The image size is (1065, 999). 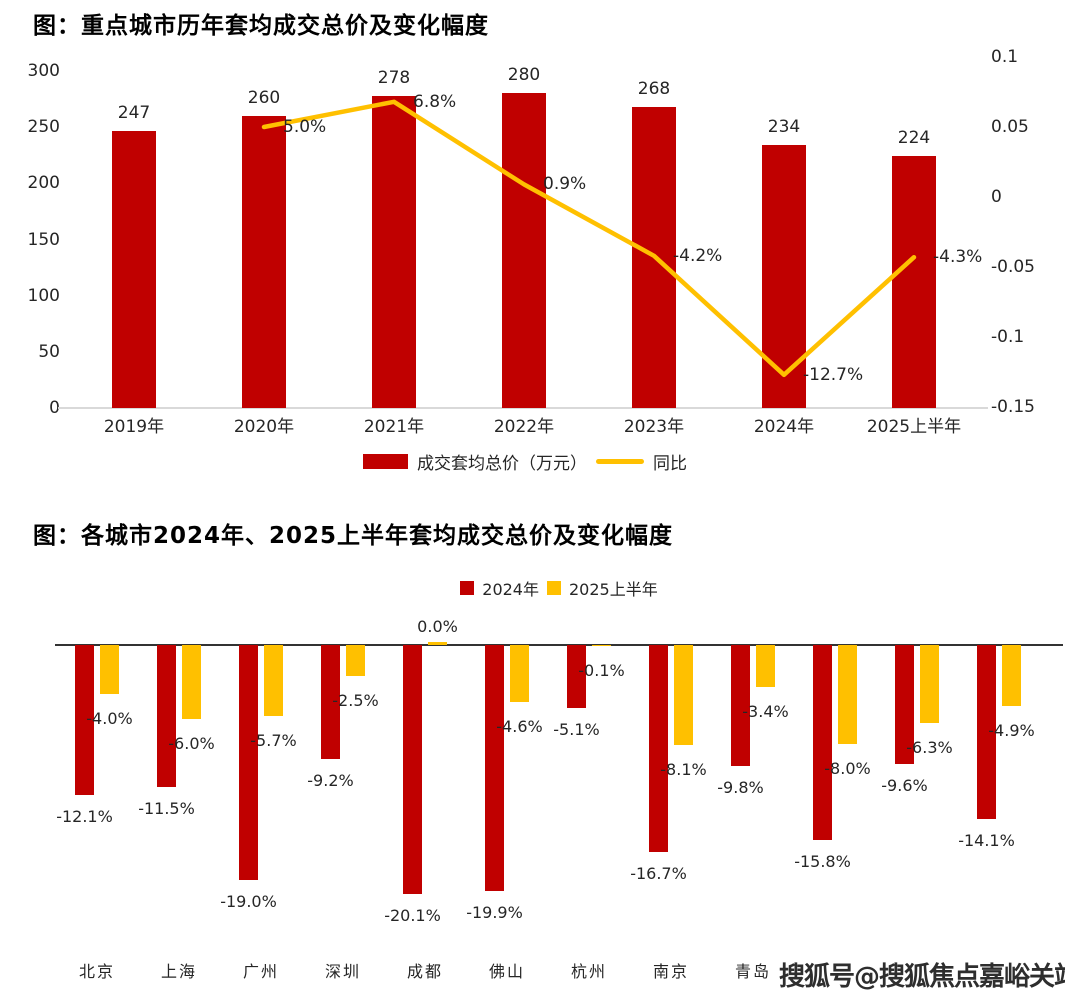 What do you see at coordinates (1011, 730) in the screenshot?
I see `value-label-2025h1: -4.9%` at bounding box center [1011, 730].